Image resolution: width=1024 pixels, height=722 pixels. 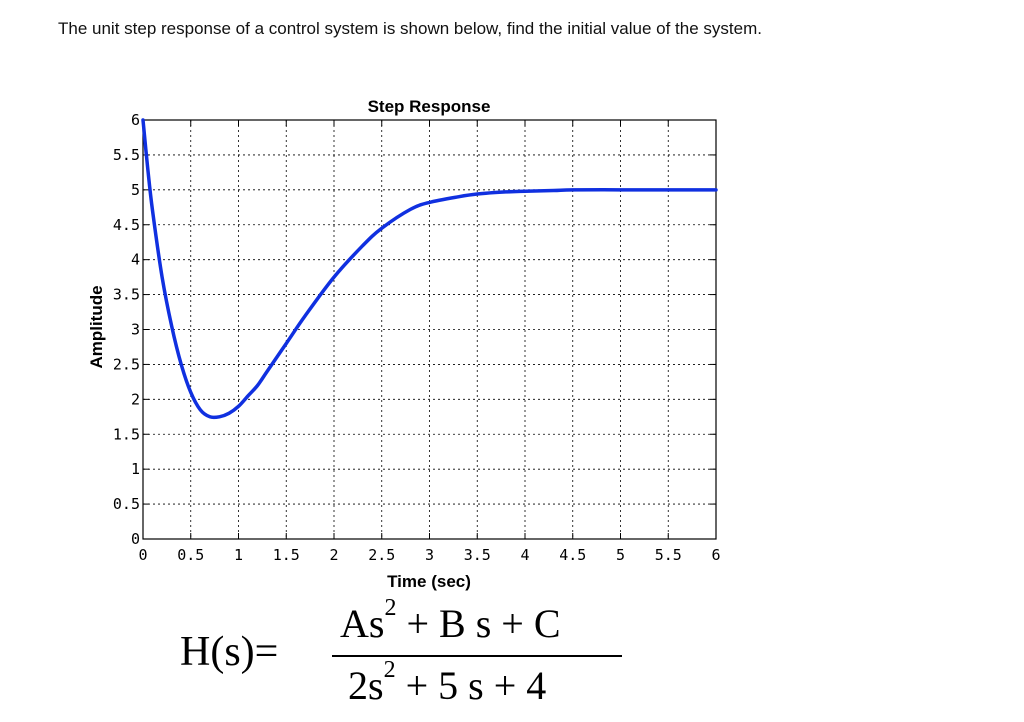 What do you see at coordinates (126, 504) in the screenshot?
I see `y-tick-label: 0.5` at bounding box center [126, 504].